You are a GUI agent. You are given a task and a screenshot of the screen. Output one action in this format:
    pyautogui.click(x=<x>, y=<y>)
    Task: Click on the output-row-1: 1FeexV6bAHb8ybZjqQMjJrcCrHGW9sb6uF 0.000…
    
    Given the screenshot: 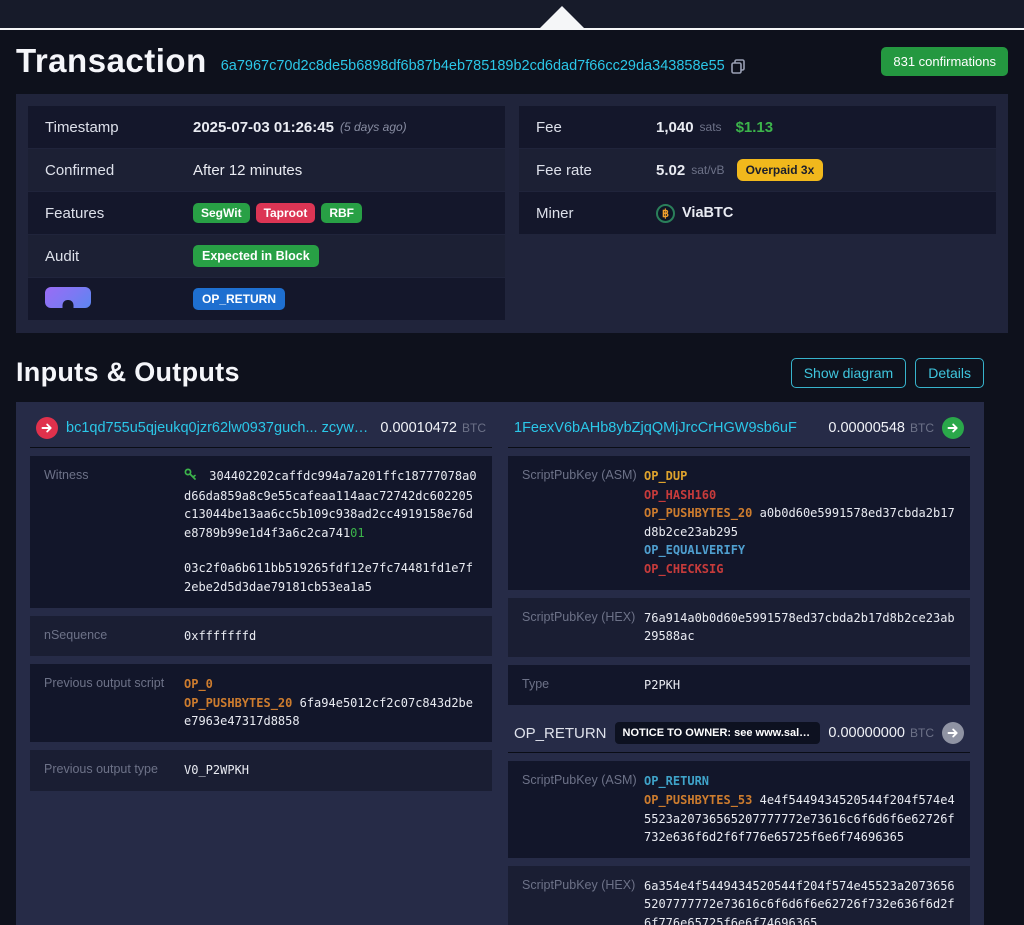 What is the action you would take?
    pyautogui.click(x=739, y=429)
    